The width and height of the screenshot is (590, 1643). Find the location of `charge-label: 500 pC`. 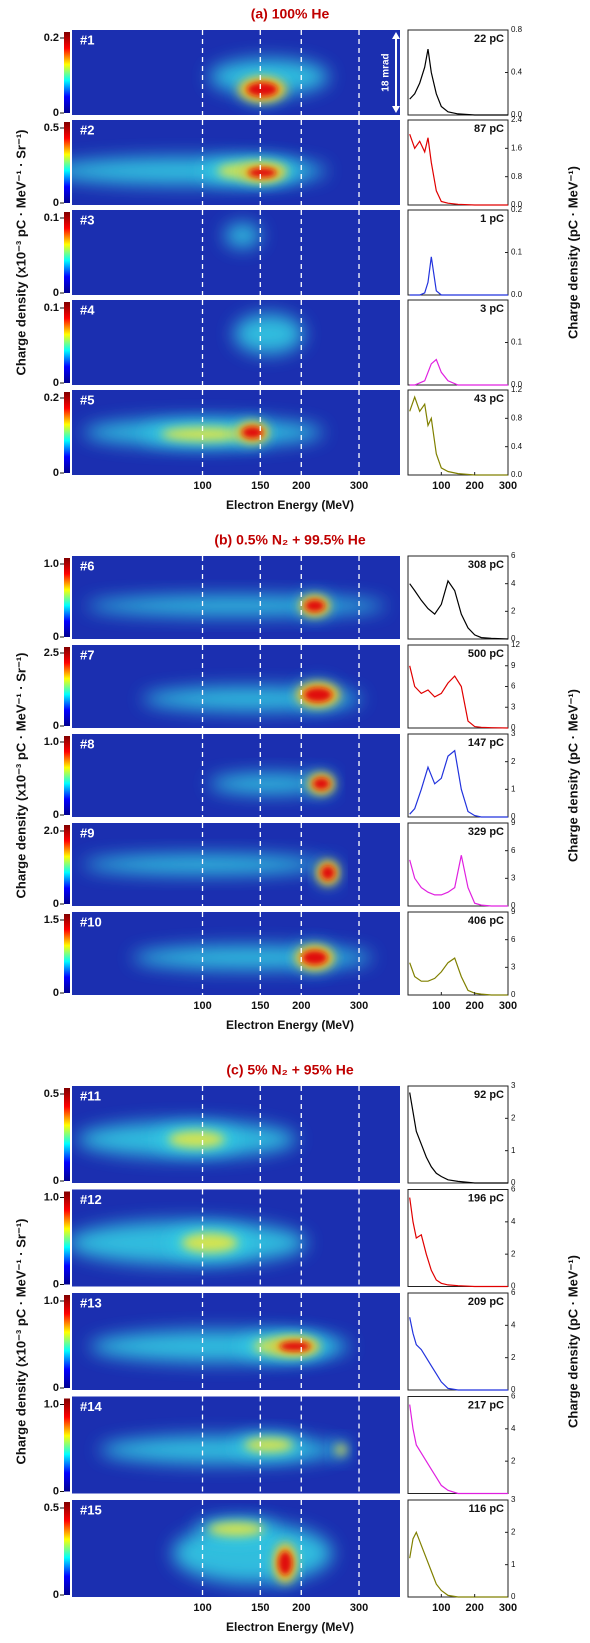

charge-label: 500 pC is located at coordinates (486, 654).